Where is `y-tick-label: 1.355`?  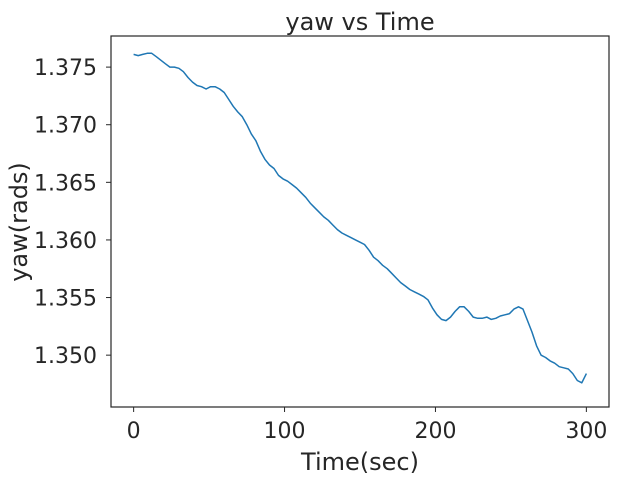
y-tick-label: 1.355 is located at coordinates (65, 299).